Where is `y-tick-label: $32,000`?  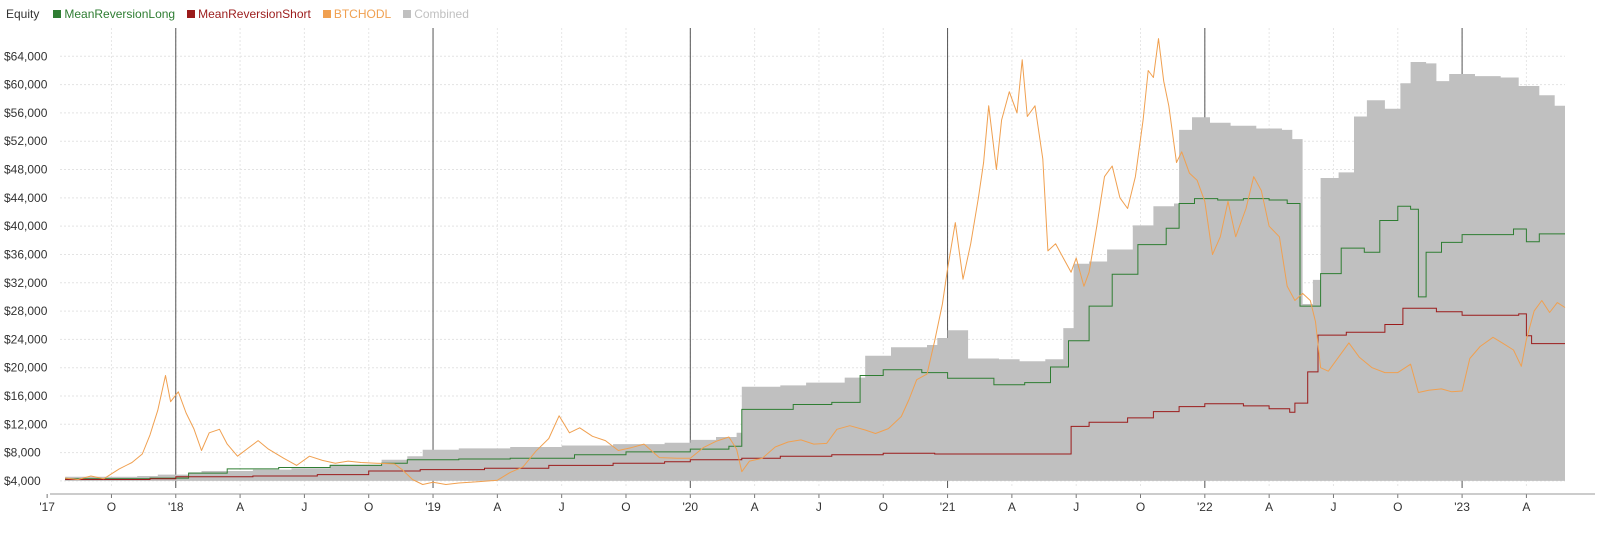
y-tick-label: $32,000 is located at coordinates (26, 283).